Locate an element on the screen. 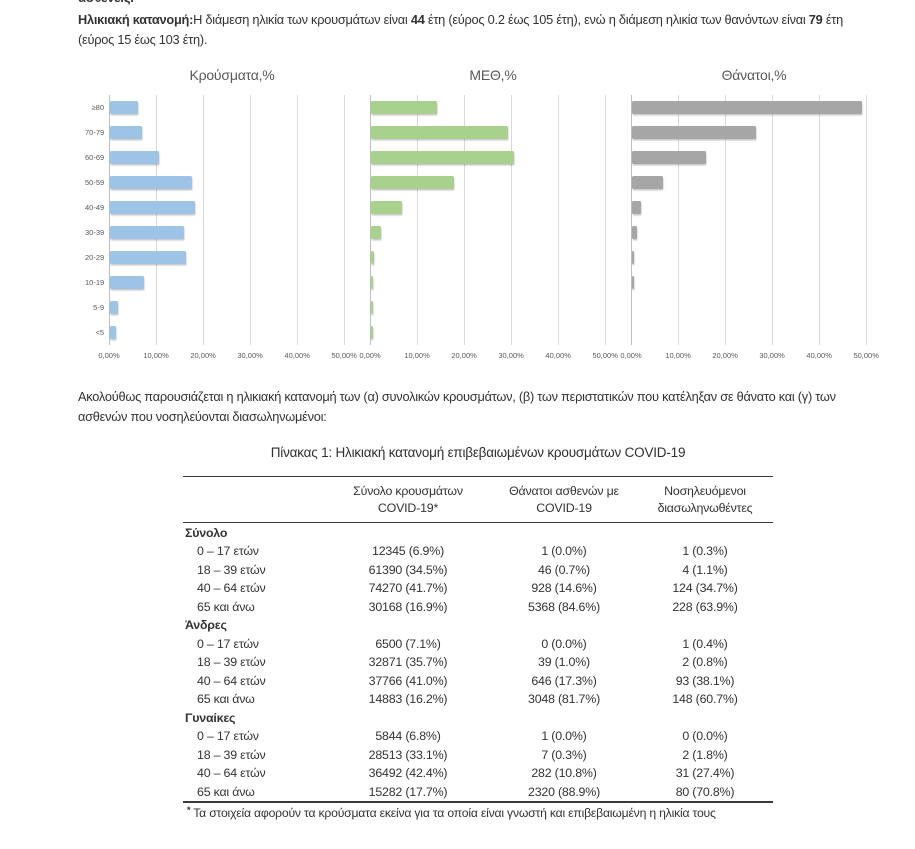 The width and height of the screenshot is (915, 849). column-header-line2: διασωληνωθέντες is located at coordinates (705, 508).